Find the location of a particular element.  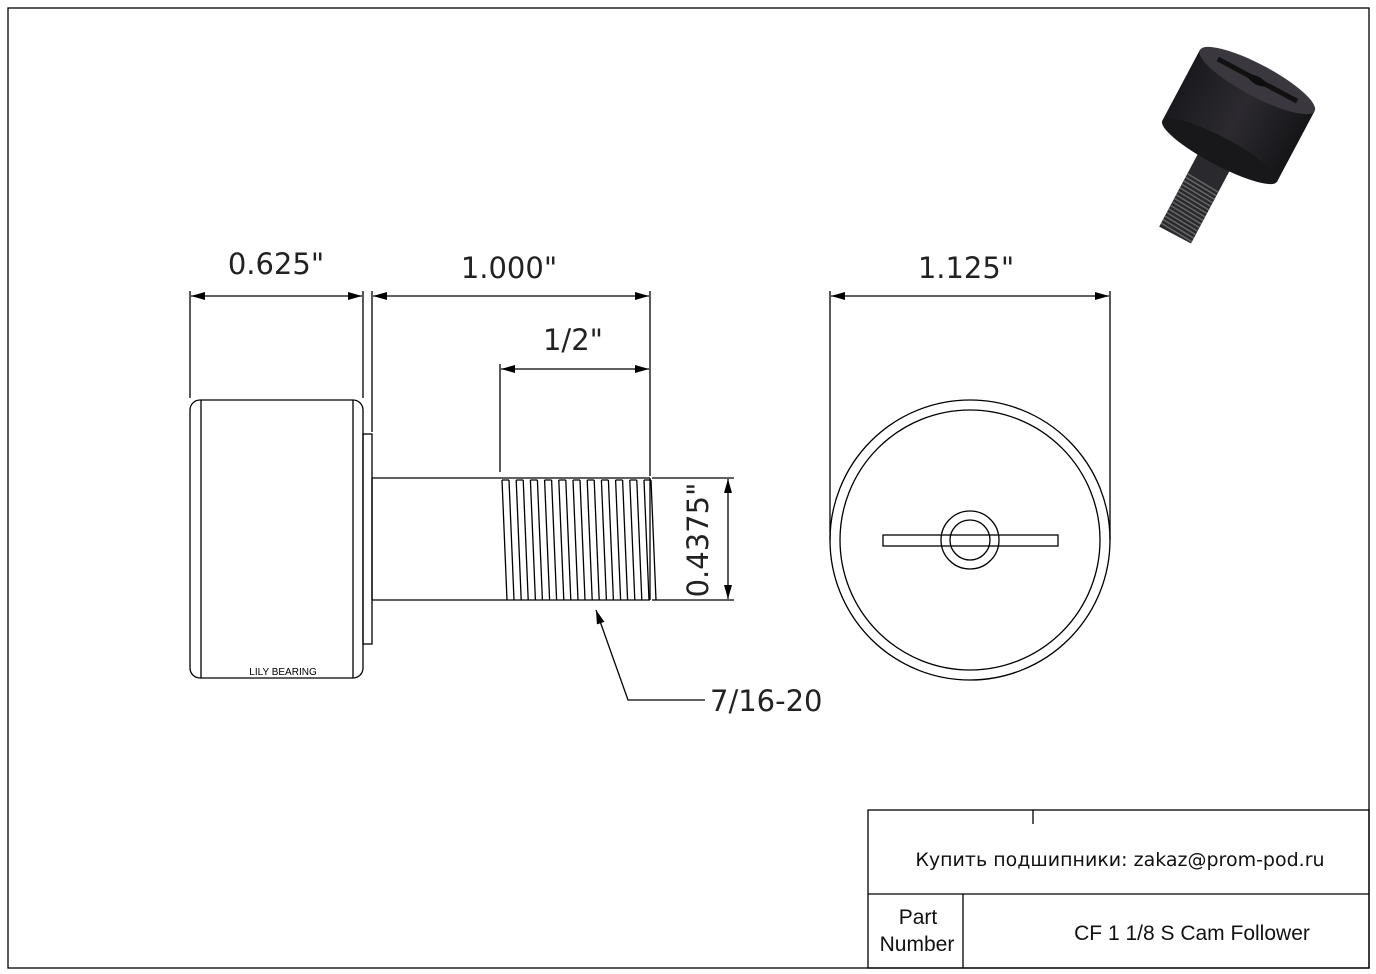

roller-outline is located at coordinates (276, 539).